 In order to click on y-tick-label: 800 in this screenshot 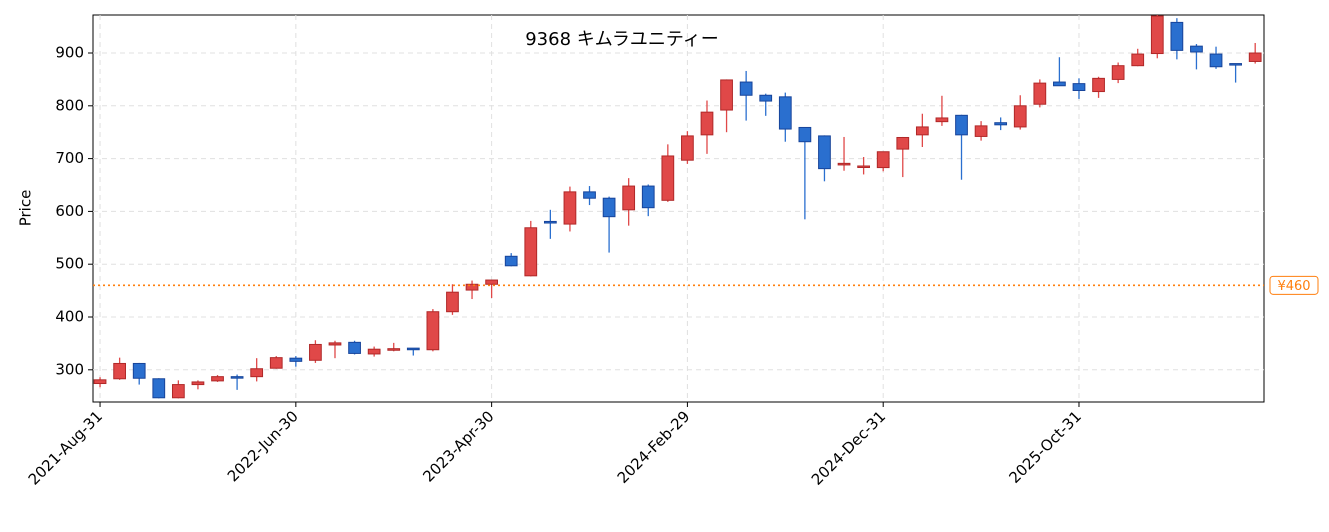, I will do `click(69, 105)`.